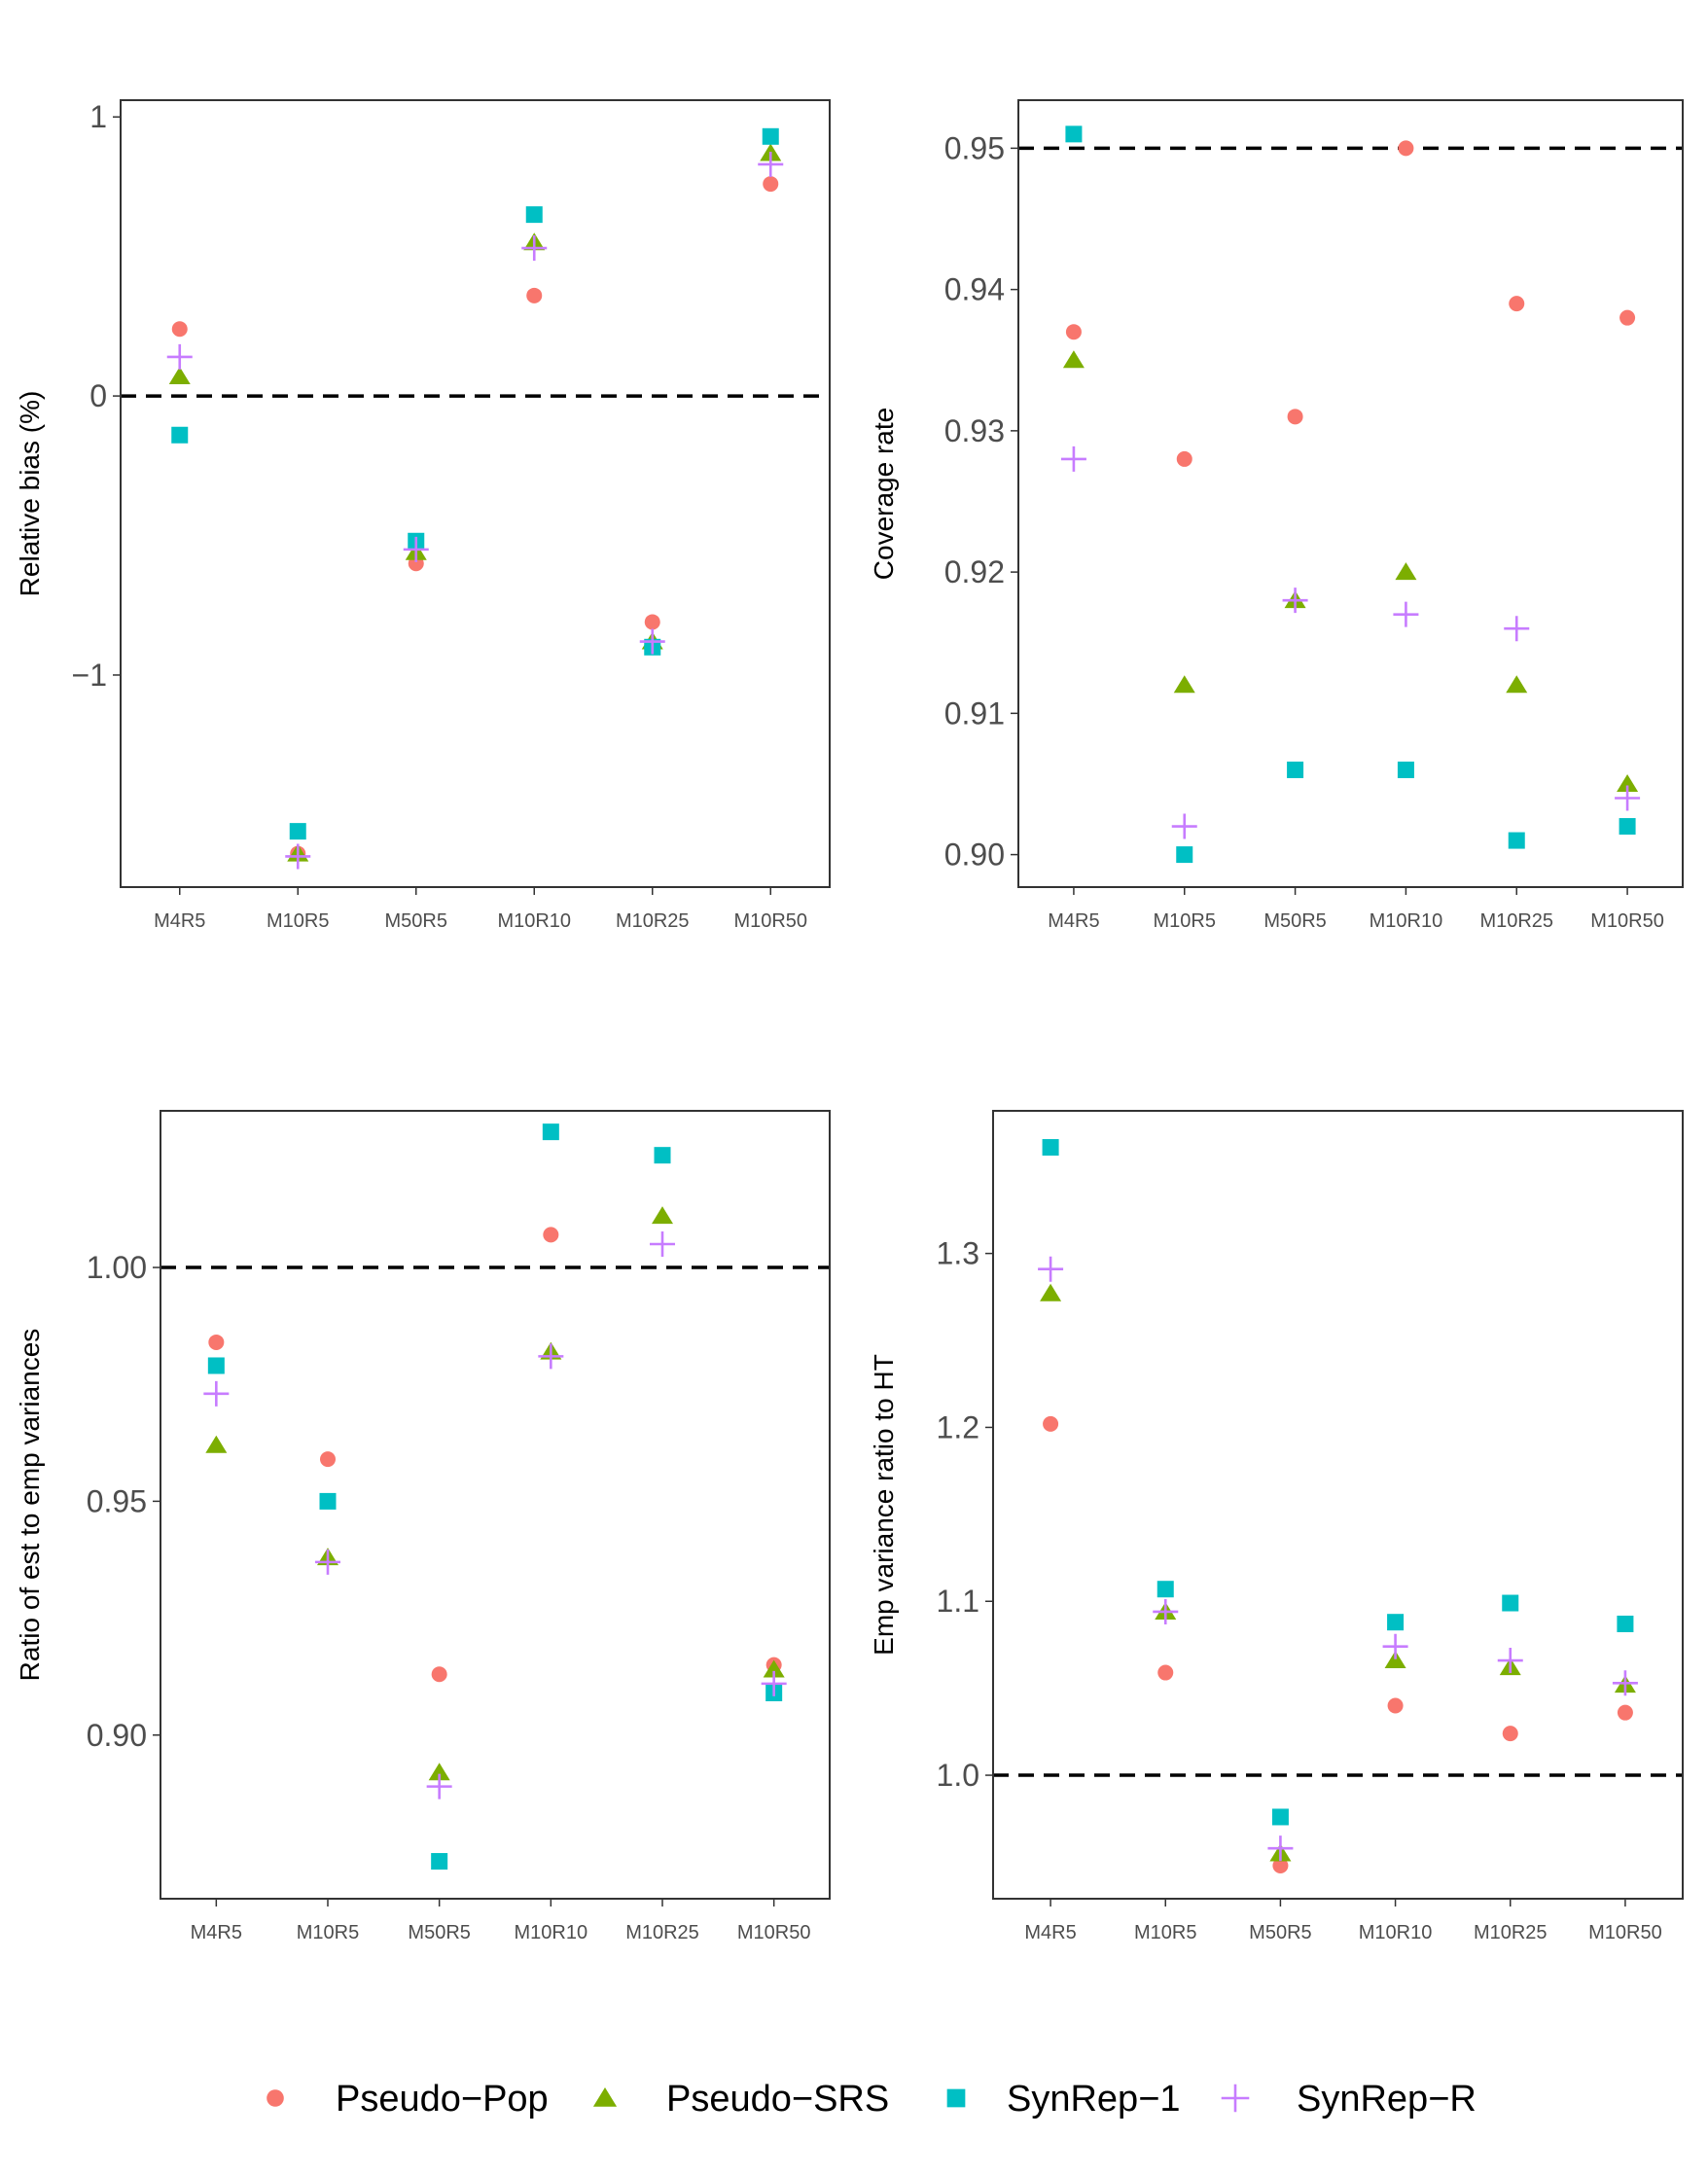 The height and width of the screenshot is (2174, 1708). Describe the element at coordinates (605, 2097) in the screenshot. I see `legend-key-triangle` at that location.